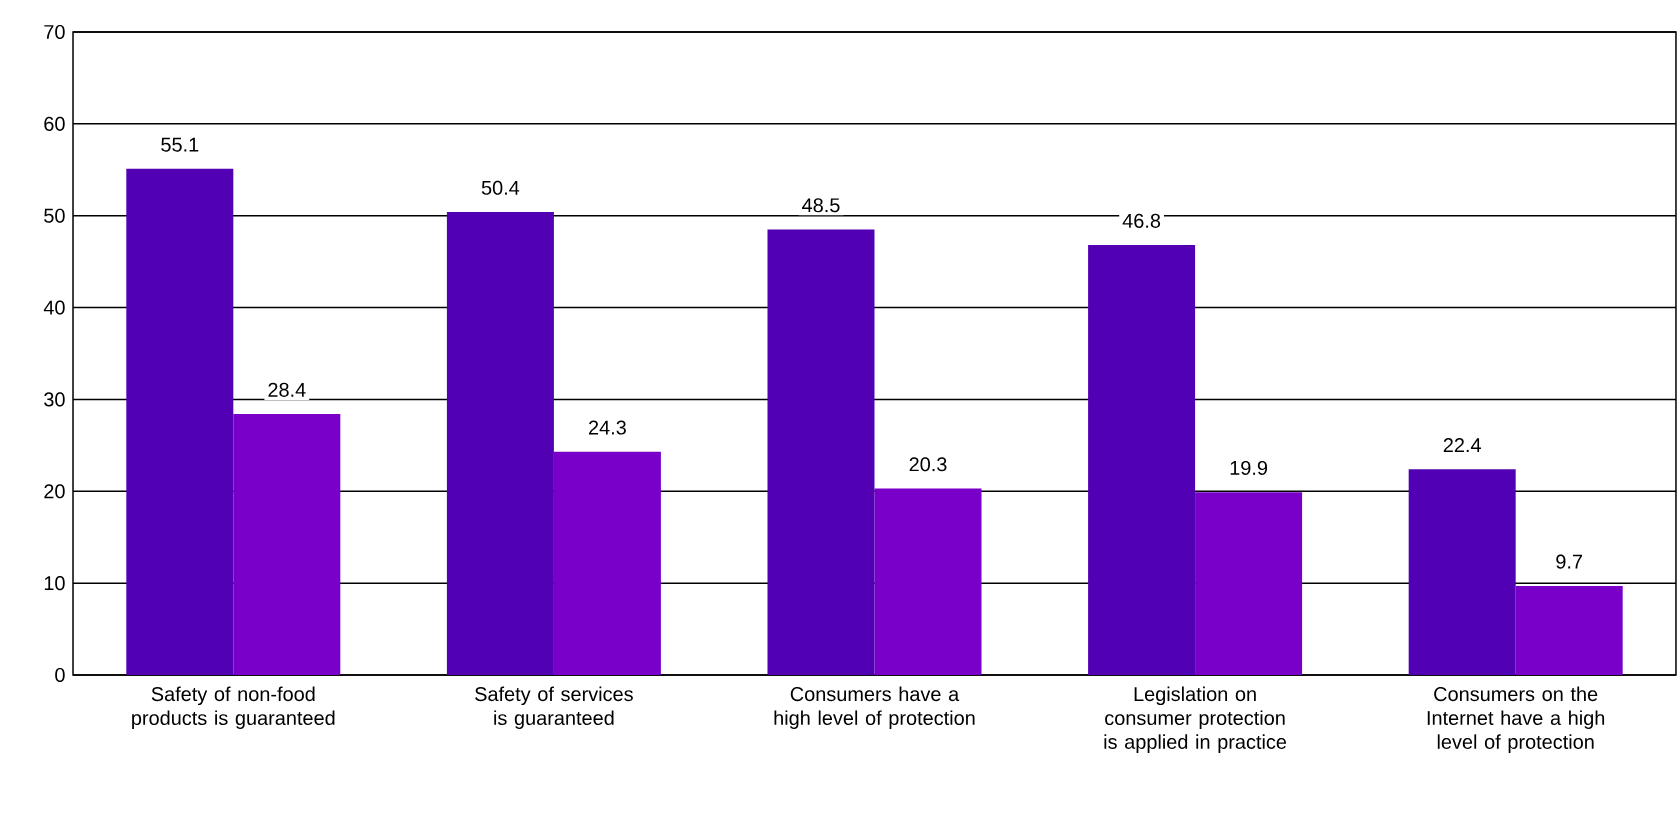  I want to click on y-tick-label: 40, so click(54, 307).